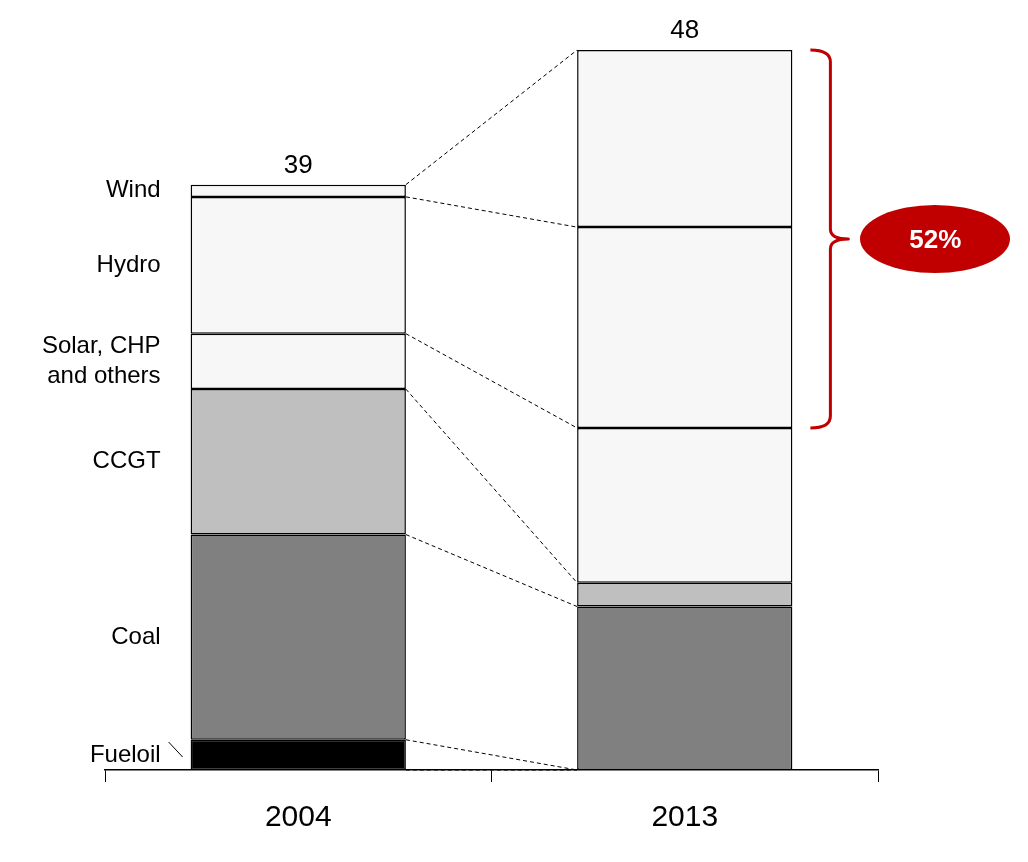 Image resolution: width=1028 pixels, height=862 pixels. Describe the element at coordinates (126, 460) in the screenshot. I see `series-label: CCGT` at that location.